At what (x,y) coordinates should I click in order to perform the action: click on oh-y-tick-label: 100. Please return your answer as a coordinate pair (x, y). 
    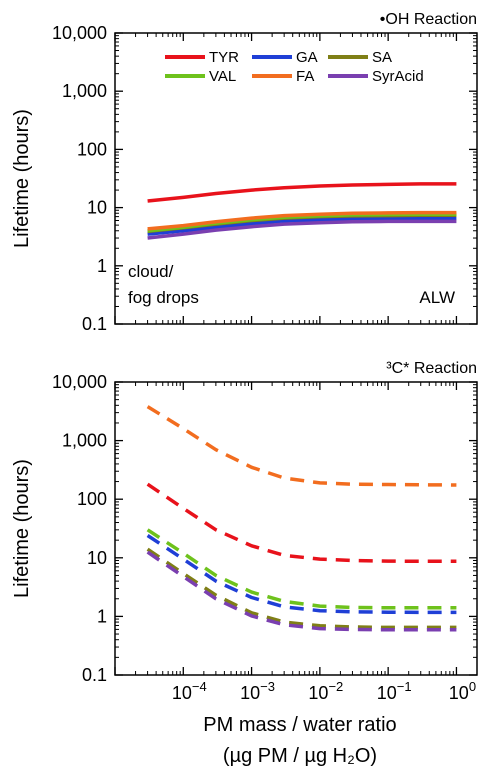
    Looking at the image, I should click on (92, 149).